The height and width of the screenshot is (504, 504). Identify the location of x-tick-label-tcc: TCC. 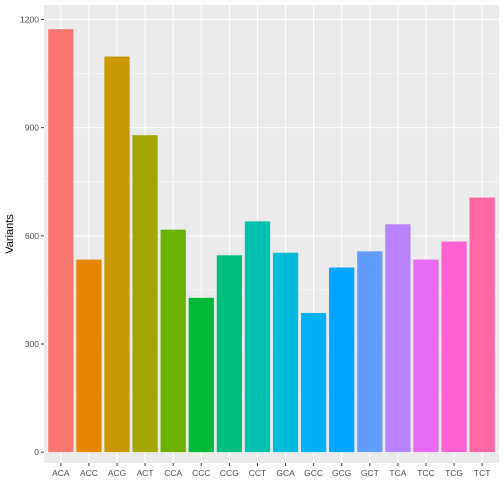
(425, 473).